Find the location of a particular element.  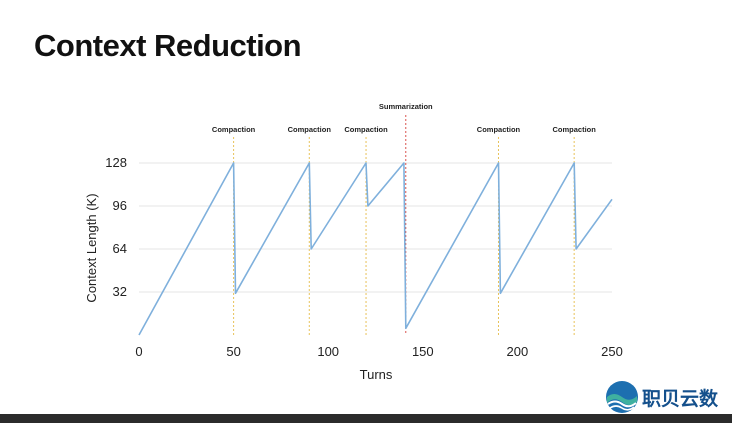

x-tick-label-100: 100 is located at coordinates (328, 351).